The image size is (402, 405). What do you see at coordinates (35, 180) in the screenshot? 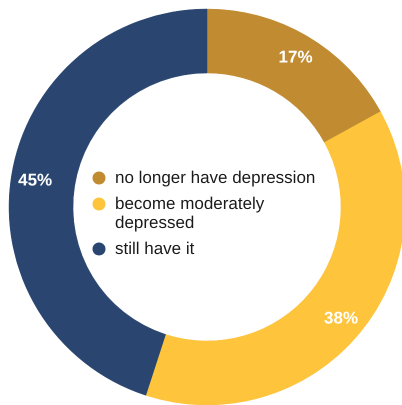
I see `data-label: 45%` at bounding box center [35, 180].